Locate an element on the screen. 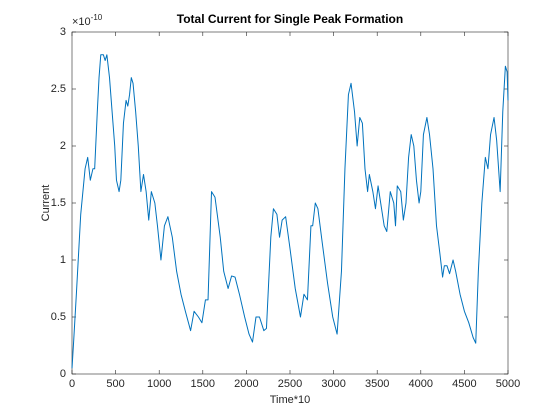  x-tick-label: 2000 is located at coordinates (246, 384).